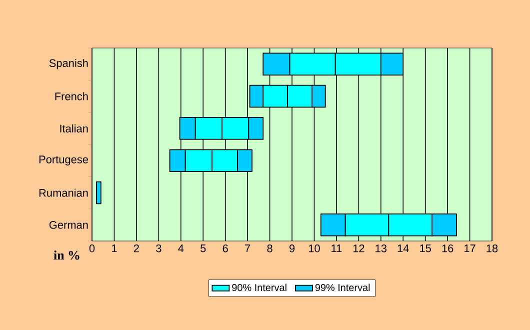 The height and width of the screenshot is (330, 530). Describe the element at coordinates (136, 248) in the screenshot. I see `x-tick-label: 2` at that location.